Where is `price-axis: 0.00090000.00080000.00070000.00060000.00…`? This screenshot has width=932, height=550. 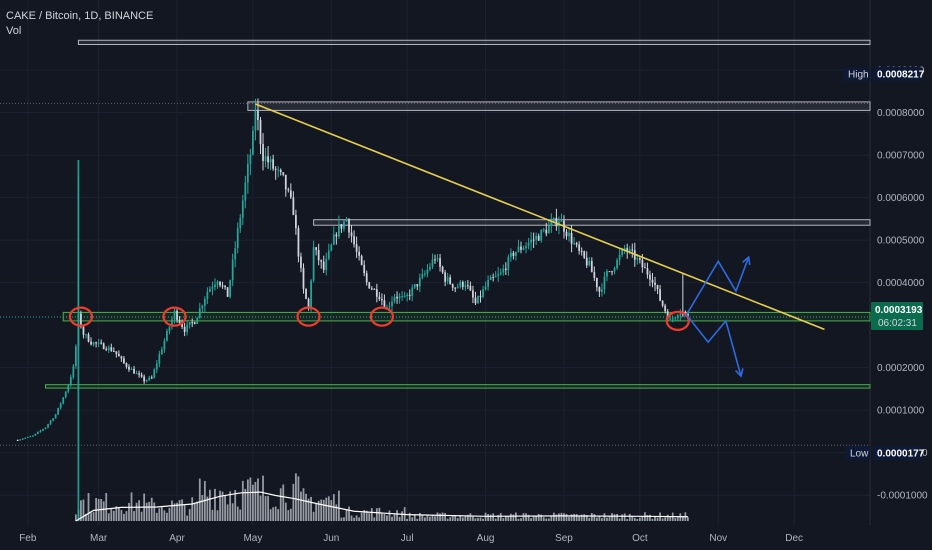 price-axis: 0.00090000.00080000.00070000.00060000.00… is located at coordinates (902, 284).